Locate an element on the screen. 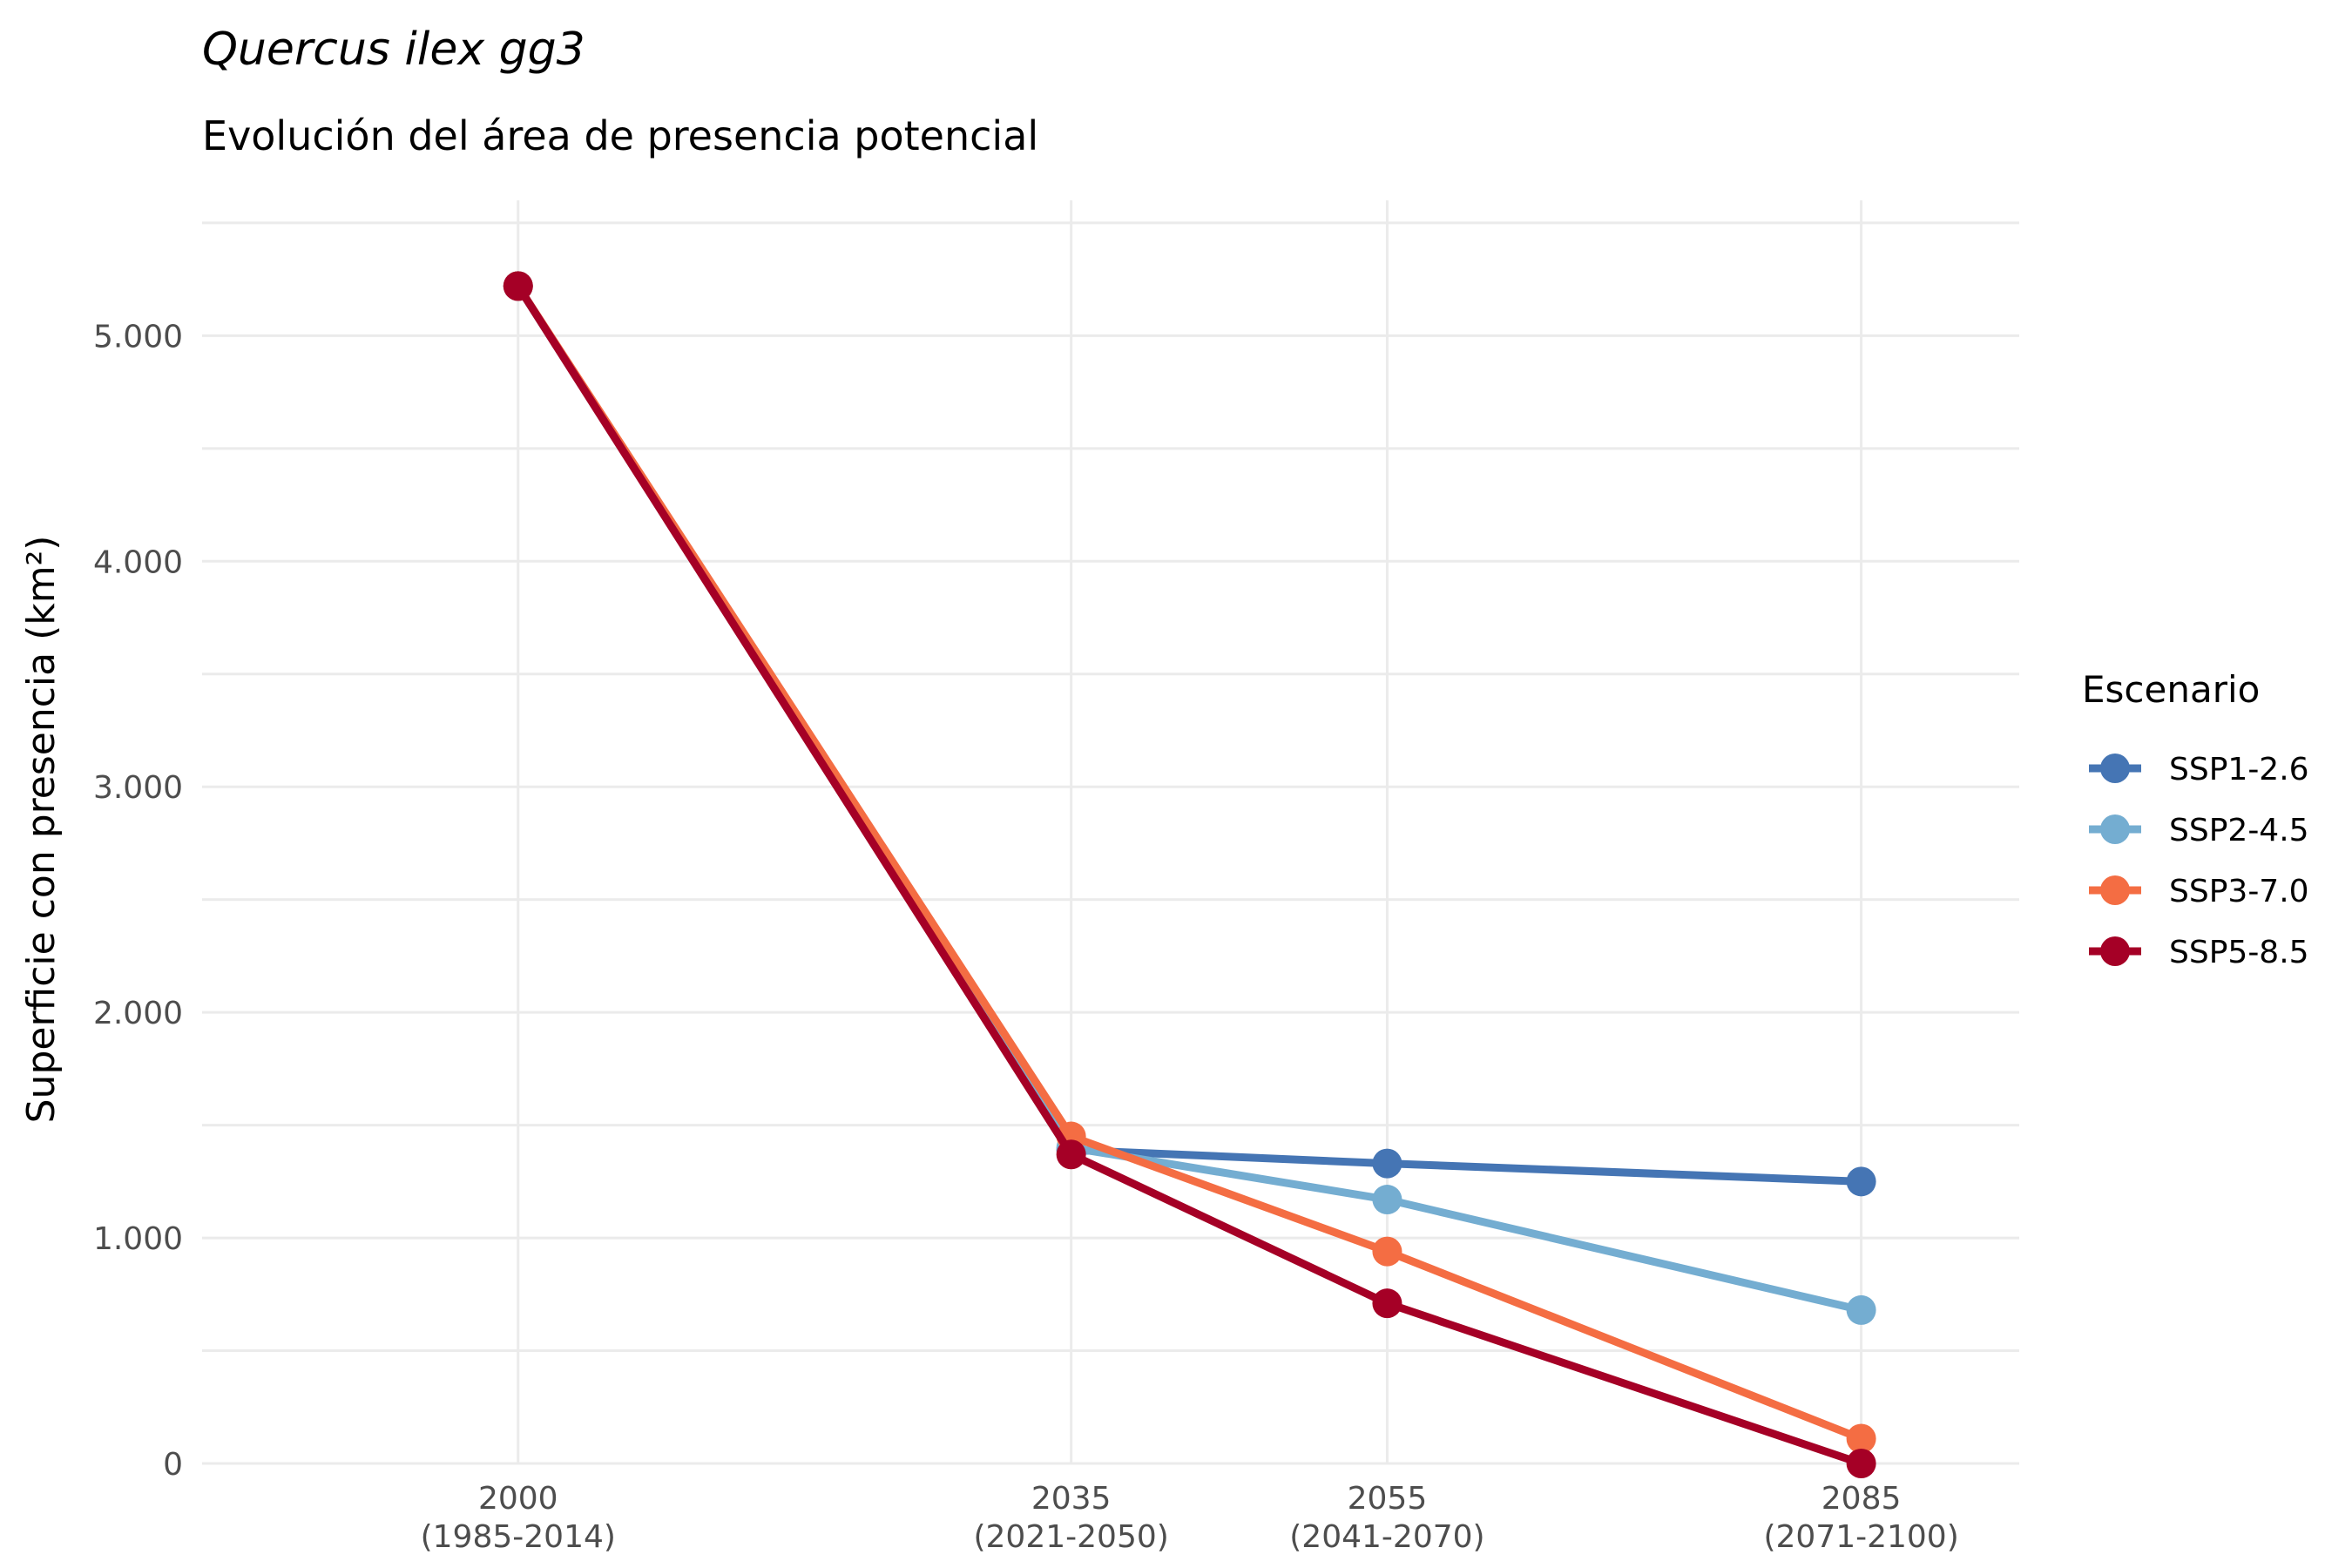  x-tick-label: (2071-2100) is located at coordinates (1861, 1537).